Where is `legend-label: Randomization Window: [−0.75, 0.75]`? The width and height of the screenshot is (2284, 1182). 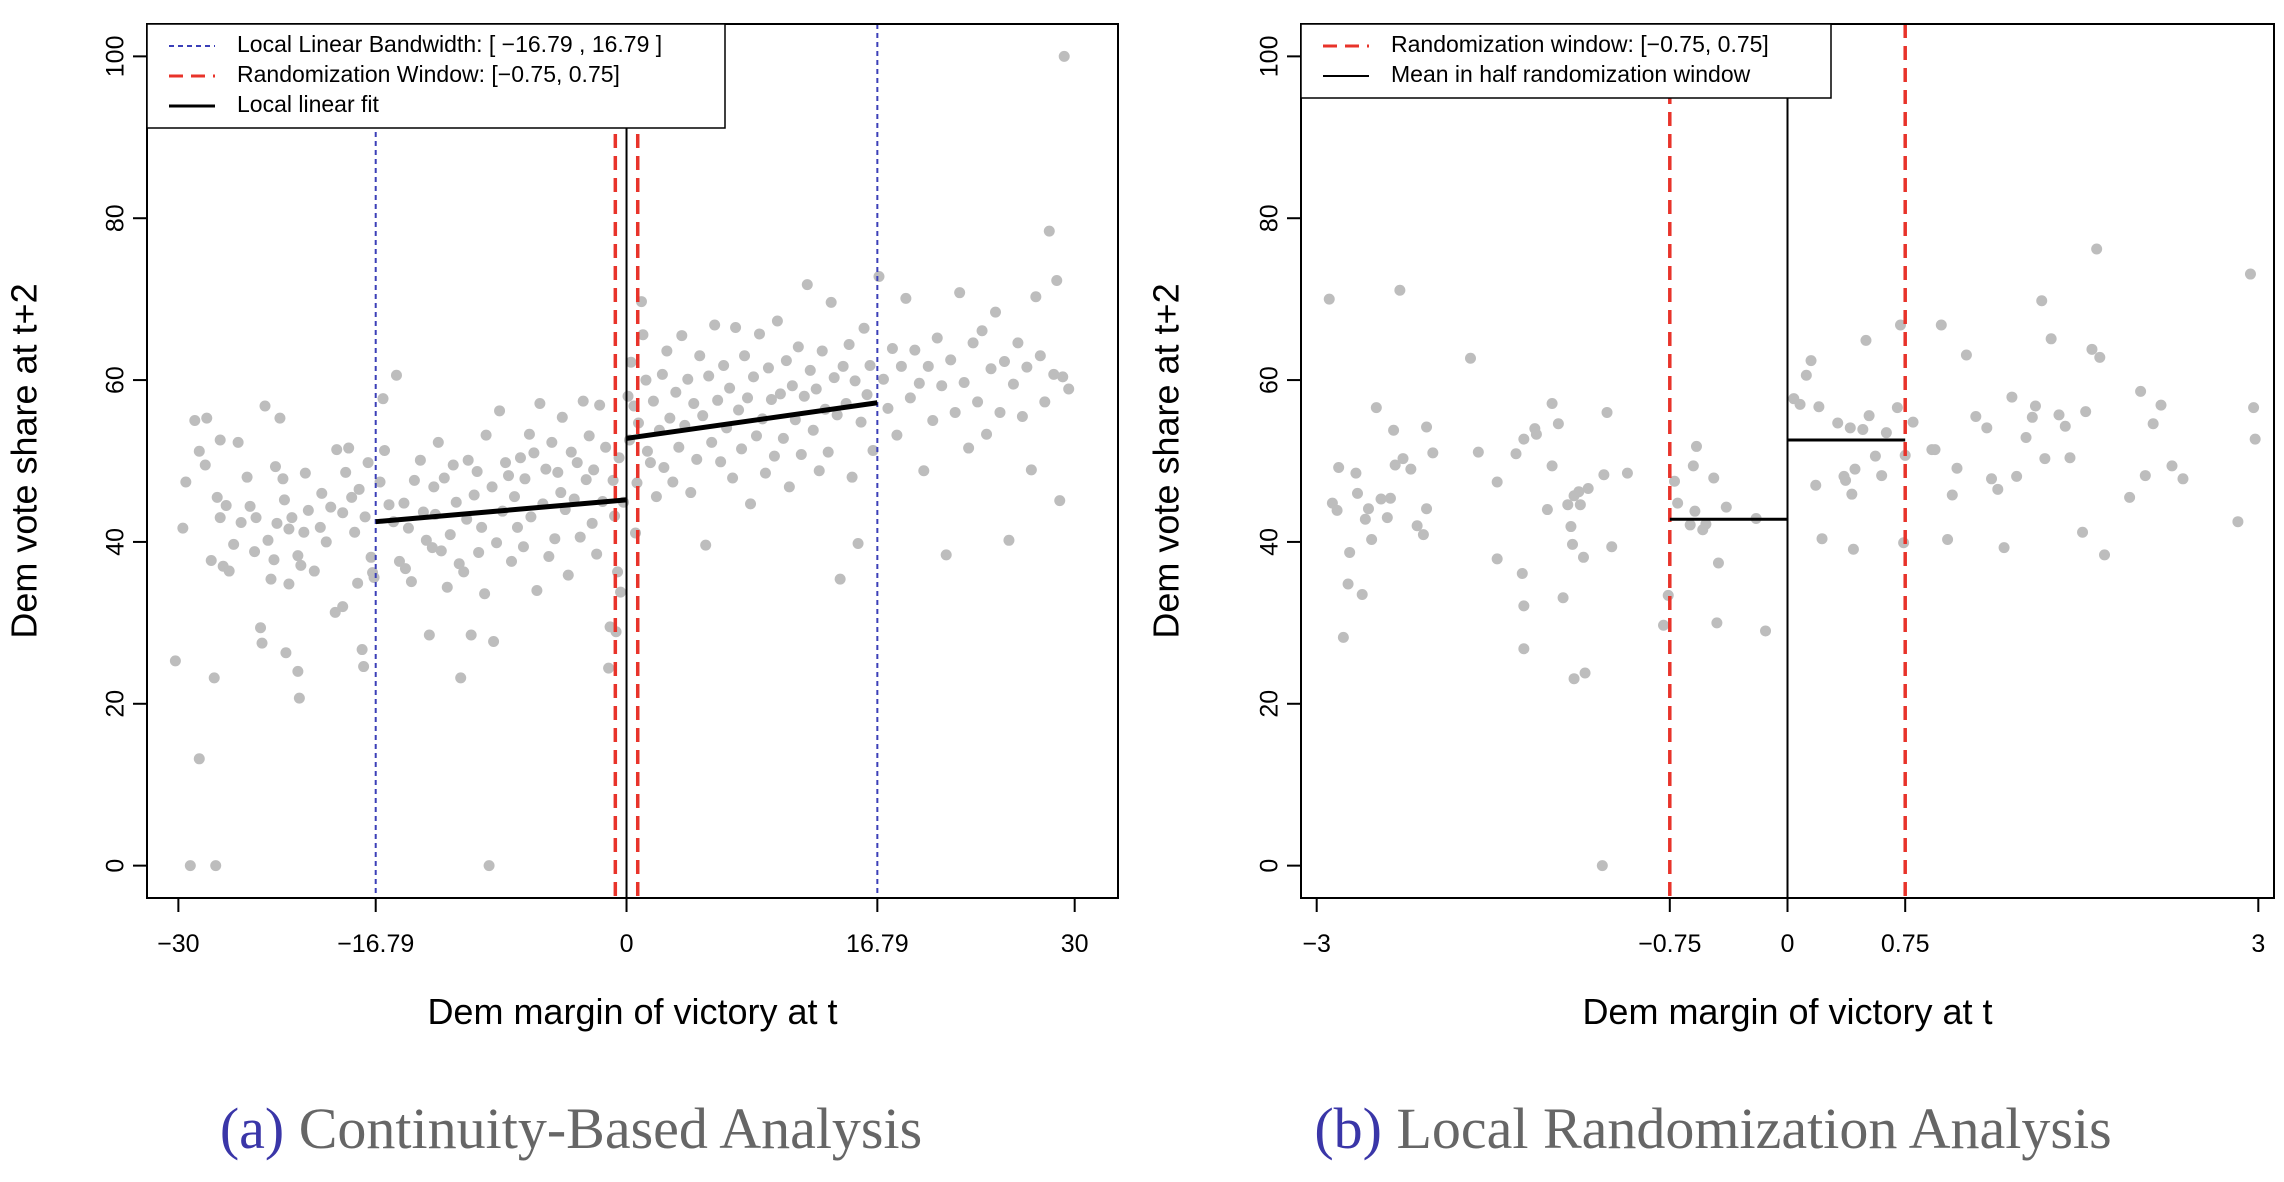 legend-label: Randomization Window: [−0.75, 0.75] is located at coordinates (428, 74).